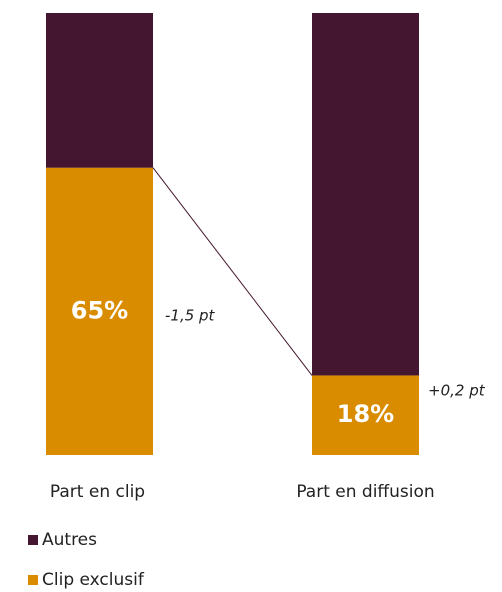 The height and width of the screenshot is (592, 502). What do you see at coordinates (69, 540) in the screenshot?
I see `legend-label: Autres` at bounding box center [69, 540].